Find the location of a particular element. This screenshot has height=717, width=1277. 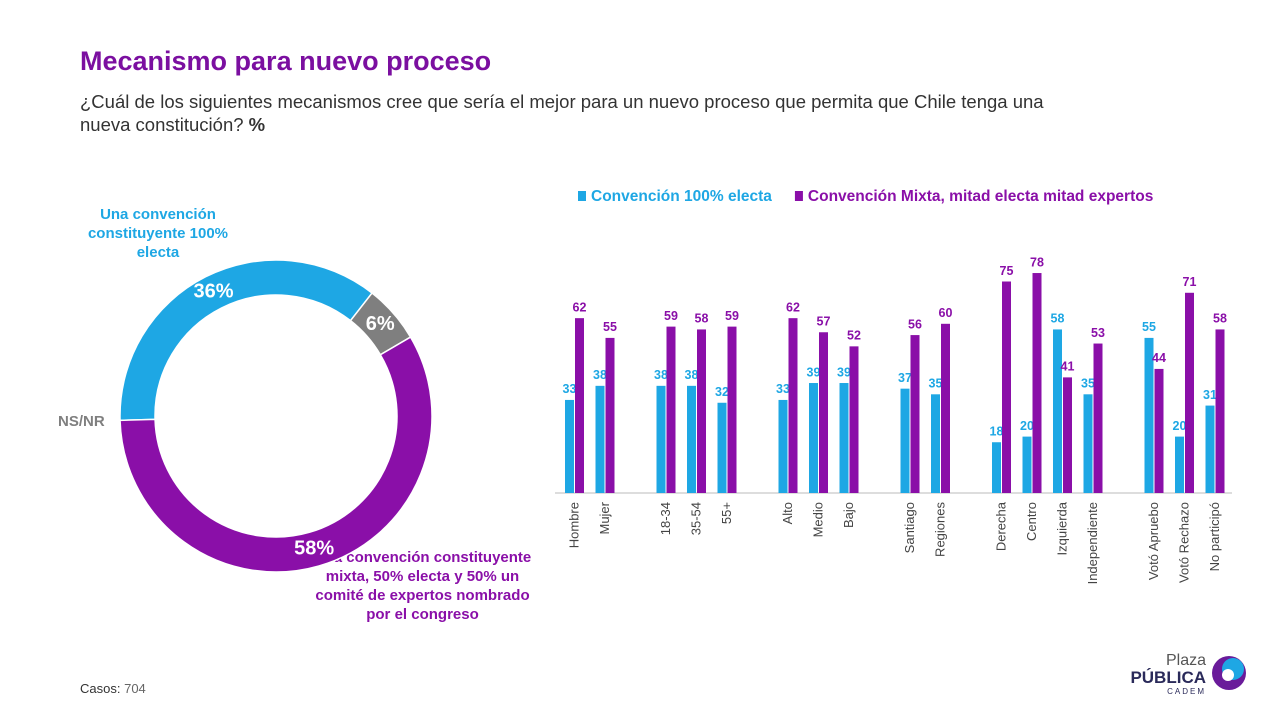

logo-sub: CADEM is located at coordinates (1186, 691).